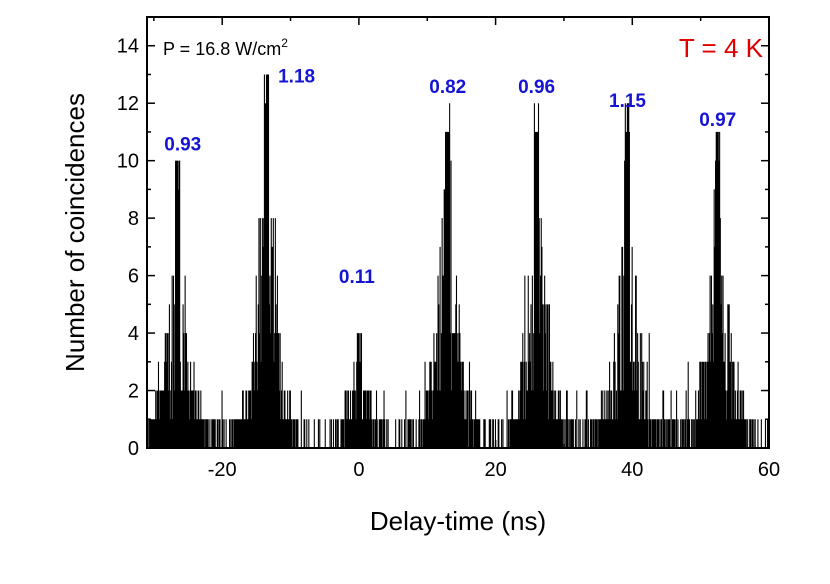  What do you see at coordinates (721, 48) in the screenshot?
I see `temperature-label: T = 4 K` at bounding box center [721, 48].